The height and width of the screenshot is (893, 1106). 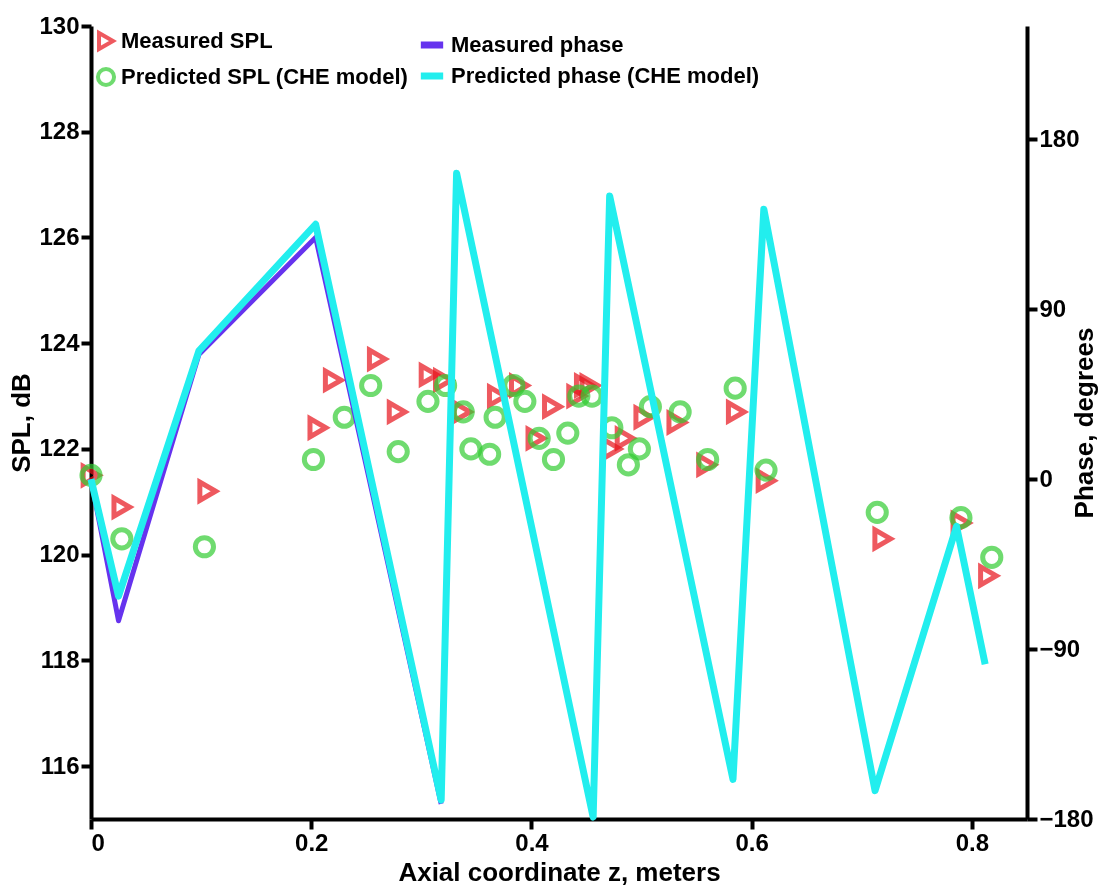 I want to click on legend-label: Predicted phase (CHE model), so click(x=605, y=75).